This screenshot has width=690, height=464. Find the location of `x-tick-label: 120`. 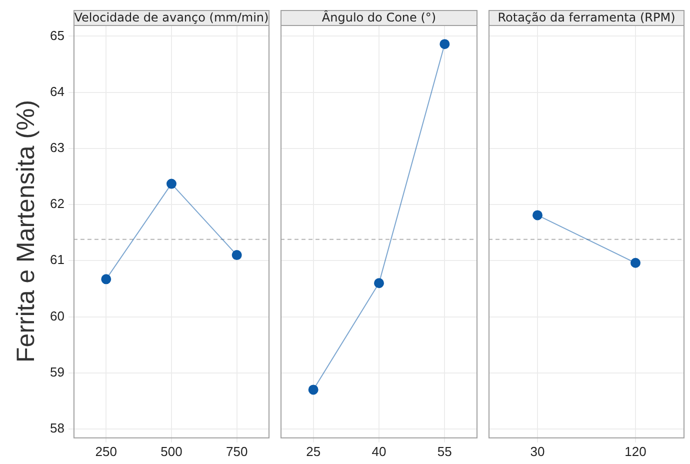

x-tick-label: 120 is located at coordinates (635, 451).